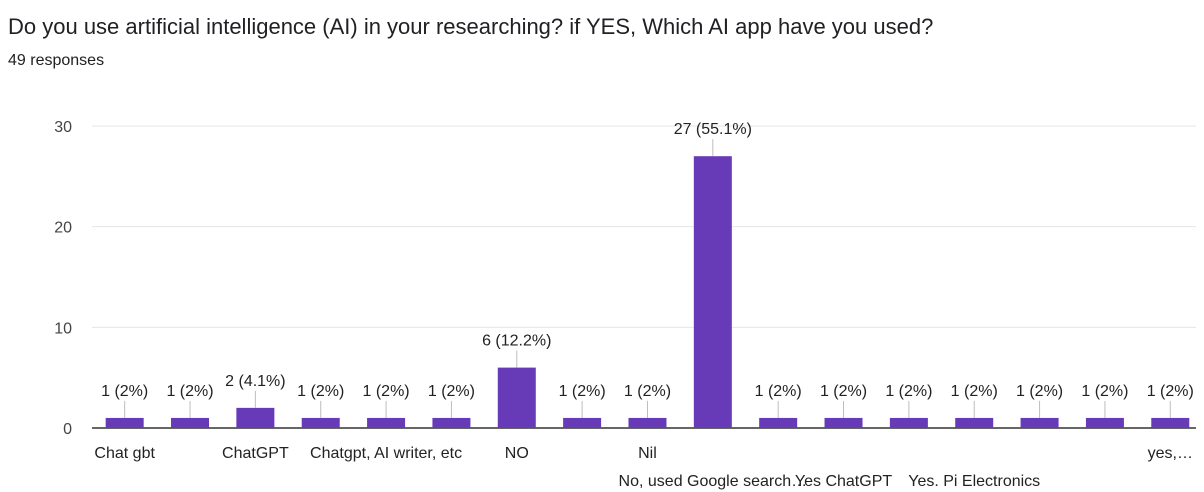 This screenshot has height=492, width=1204. Describe the element at coordinates (63, 127) in the screenshot. I see `y-tick-label: 30` at that location.